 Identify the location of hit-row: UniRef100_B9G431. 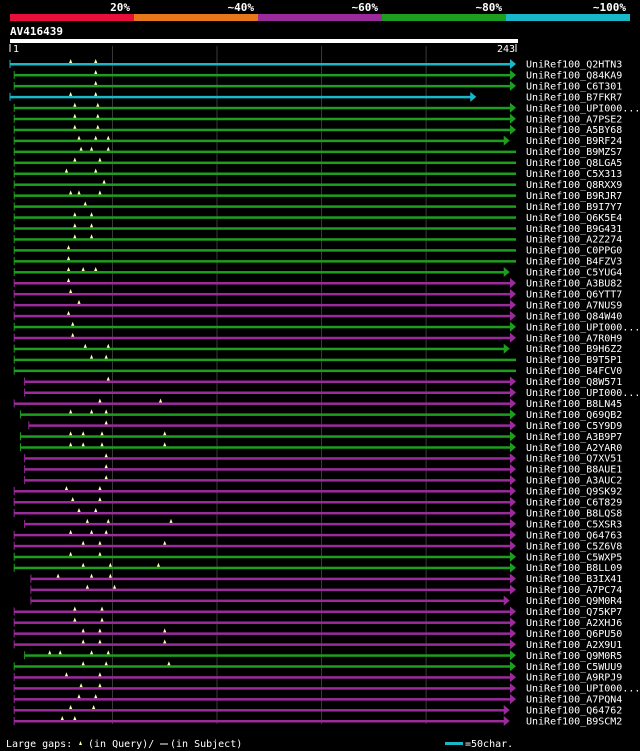
(317, 229).